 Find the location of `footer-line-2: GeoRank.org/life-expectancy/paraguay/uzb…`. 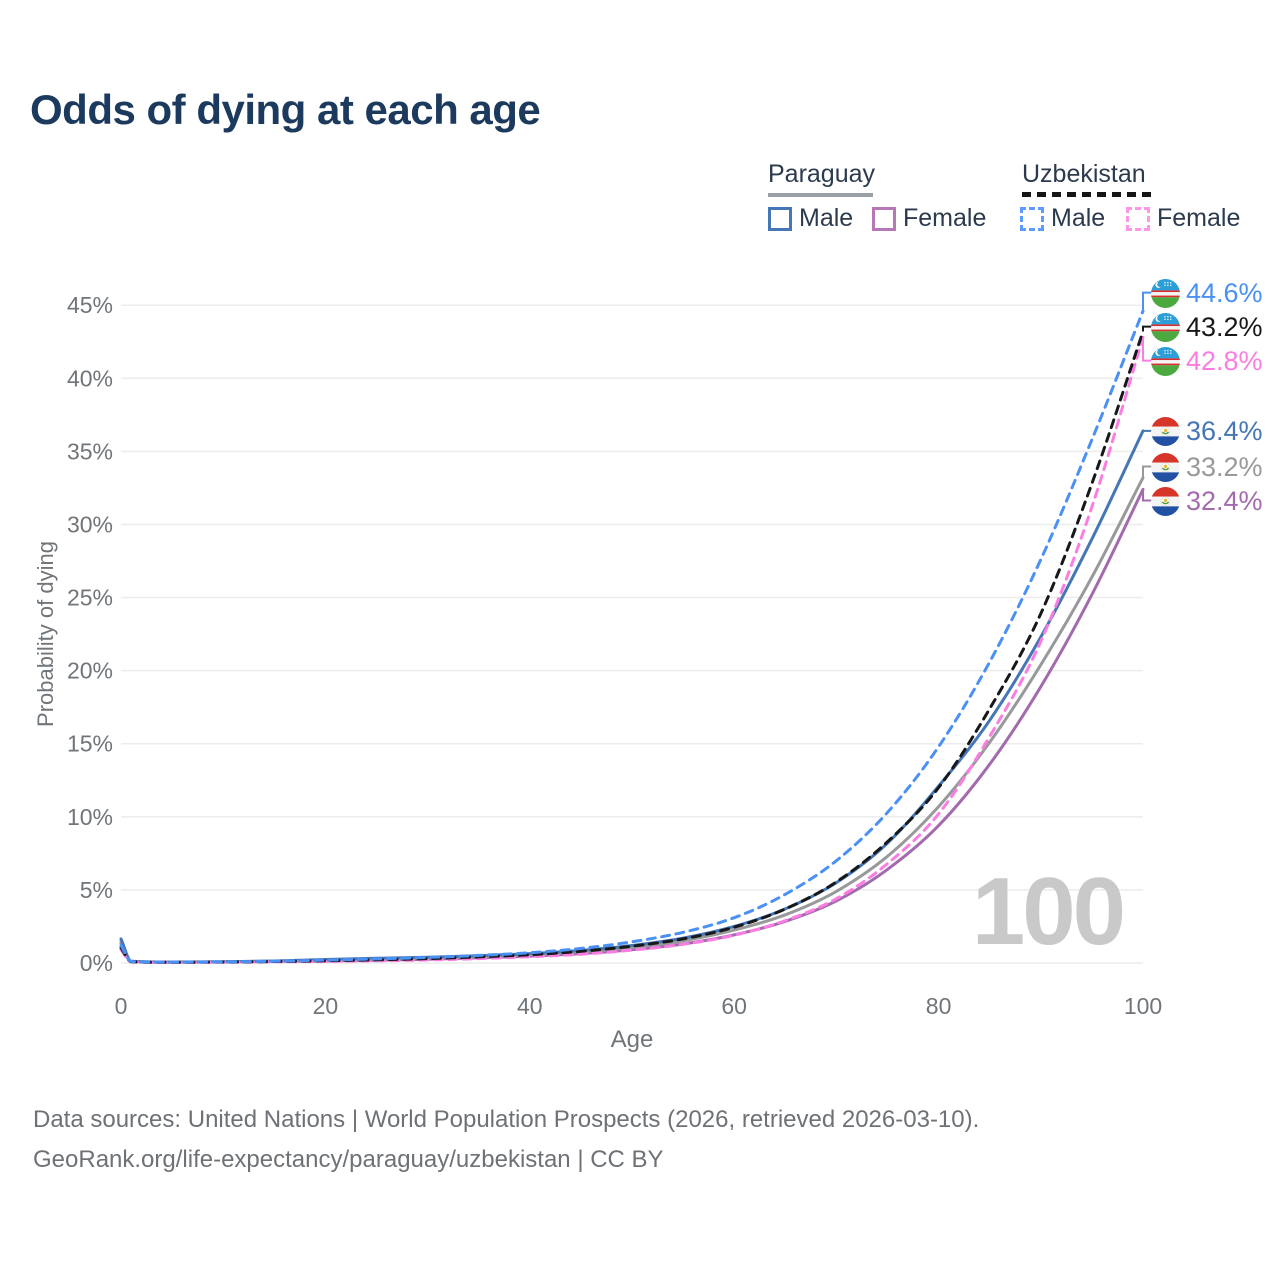

footer-line-2: GeoRank.org/life-expectancy/paraguay/uzb… is located at coordinates (348, 1159).